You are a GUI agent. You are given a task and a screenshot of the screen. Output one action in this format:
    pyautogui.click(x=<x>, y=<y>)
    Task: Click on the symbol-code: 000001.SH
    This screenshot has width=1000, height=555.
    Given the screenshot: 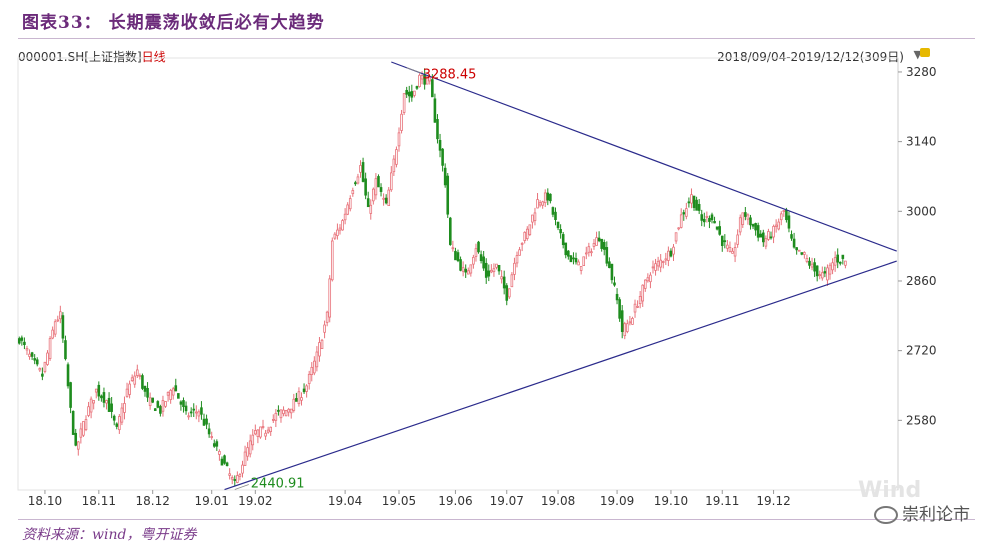 What is the action you would take?
    pyautogui.click(x=51, y=57)
    